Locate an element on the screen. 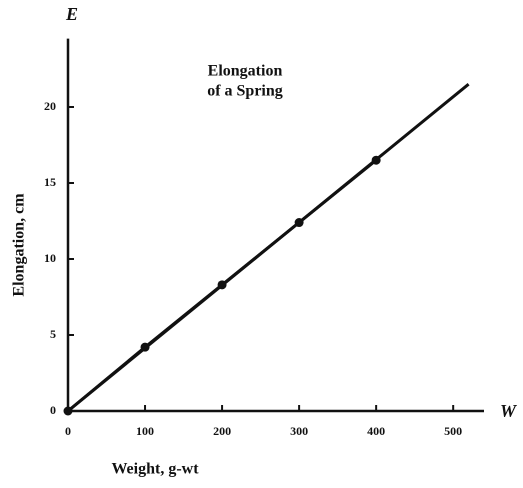  chart-title-line: of a Spring is located at coordinates (245, 91).